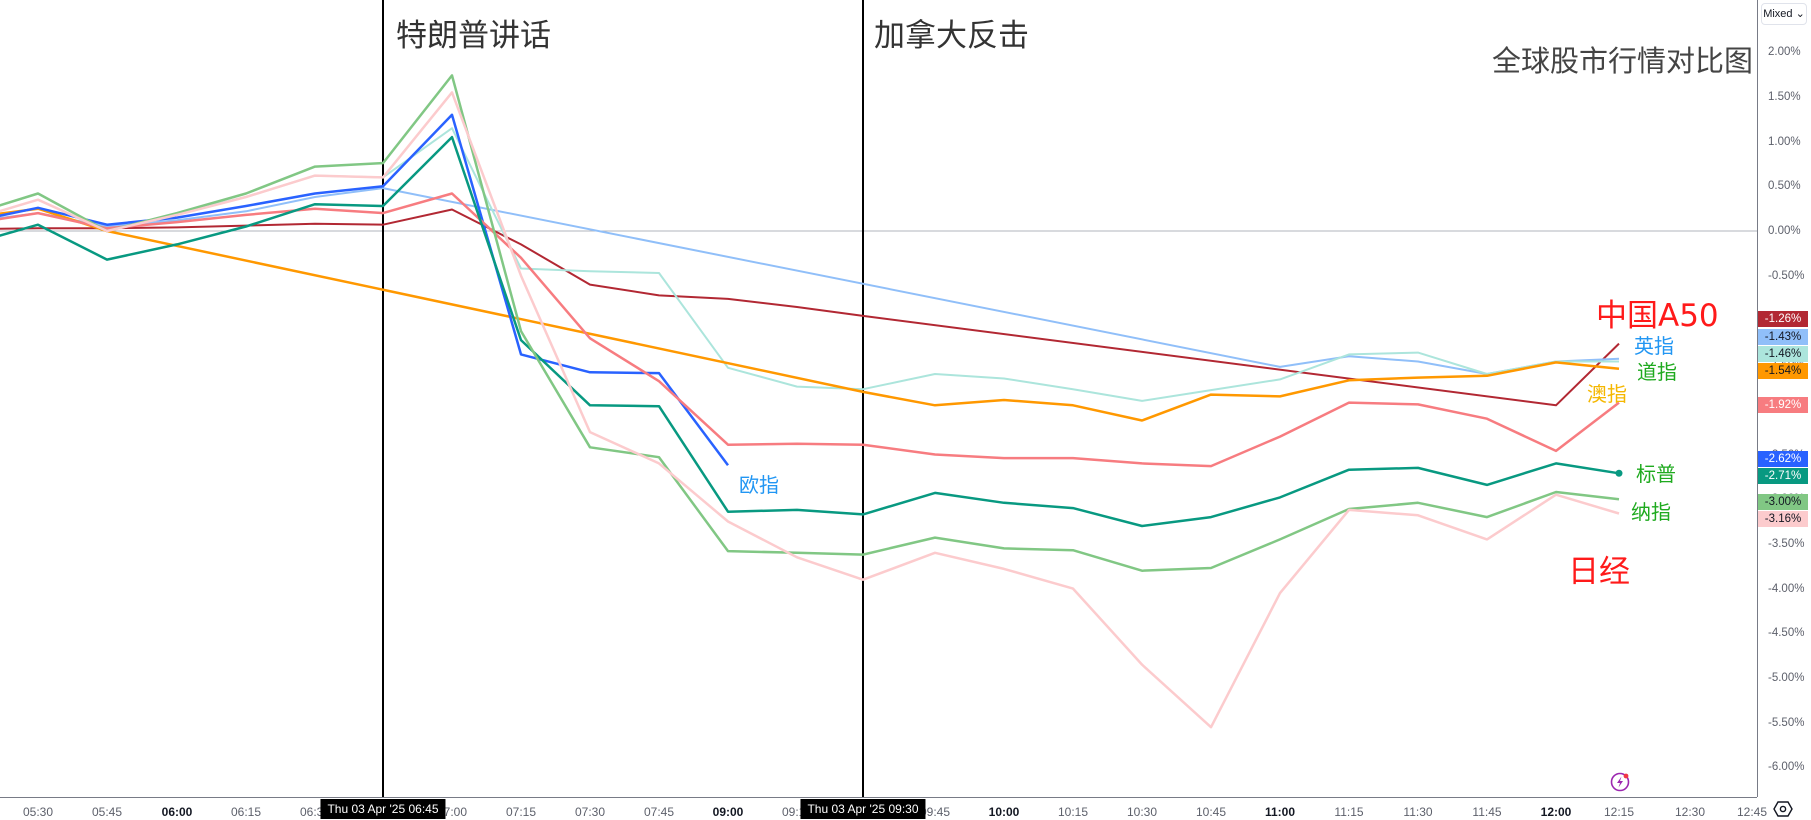  Describe the element at coordinates (1786, 543) in the screenshot. I see `y-tick-label: -3.50%` at that location.